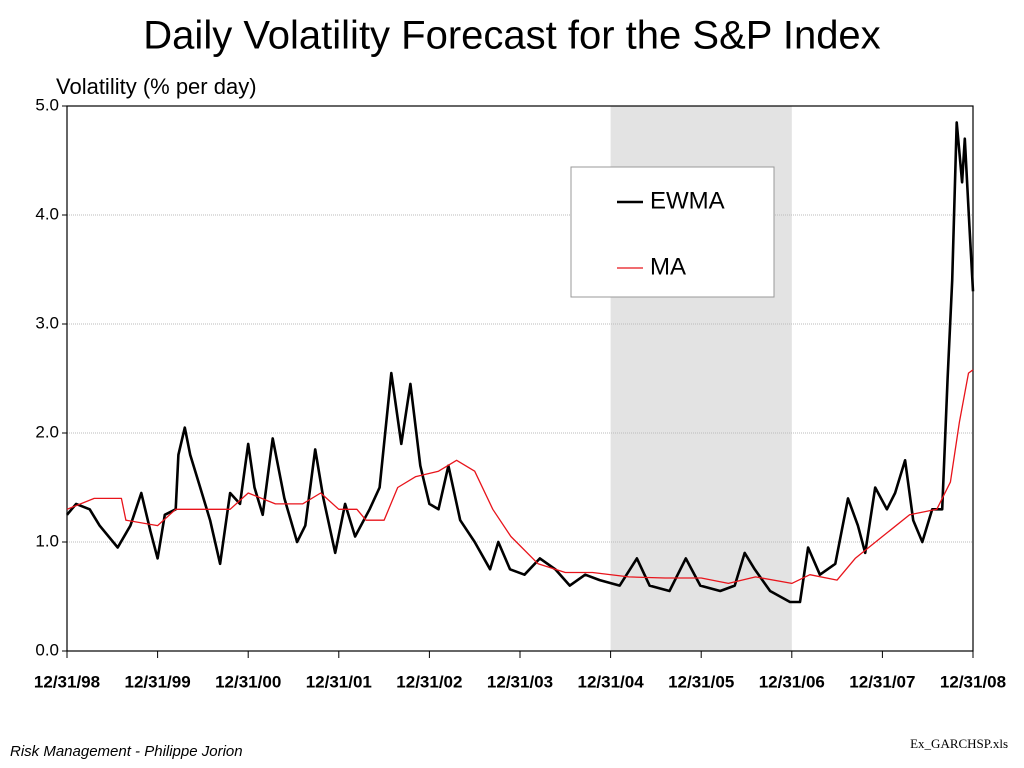 This screenshot has width=1024, height=768. What do you see at coordinates (248, 681) in the screenshot?
I see `x-tick-label: 12/31/00` at bounding box center [248, 681].